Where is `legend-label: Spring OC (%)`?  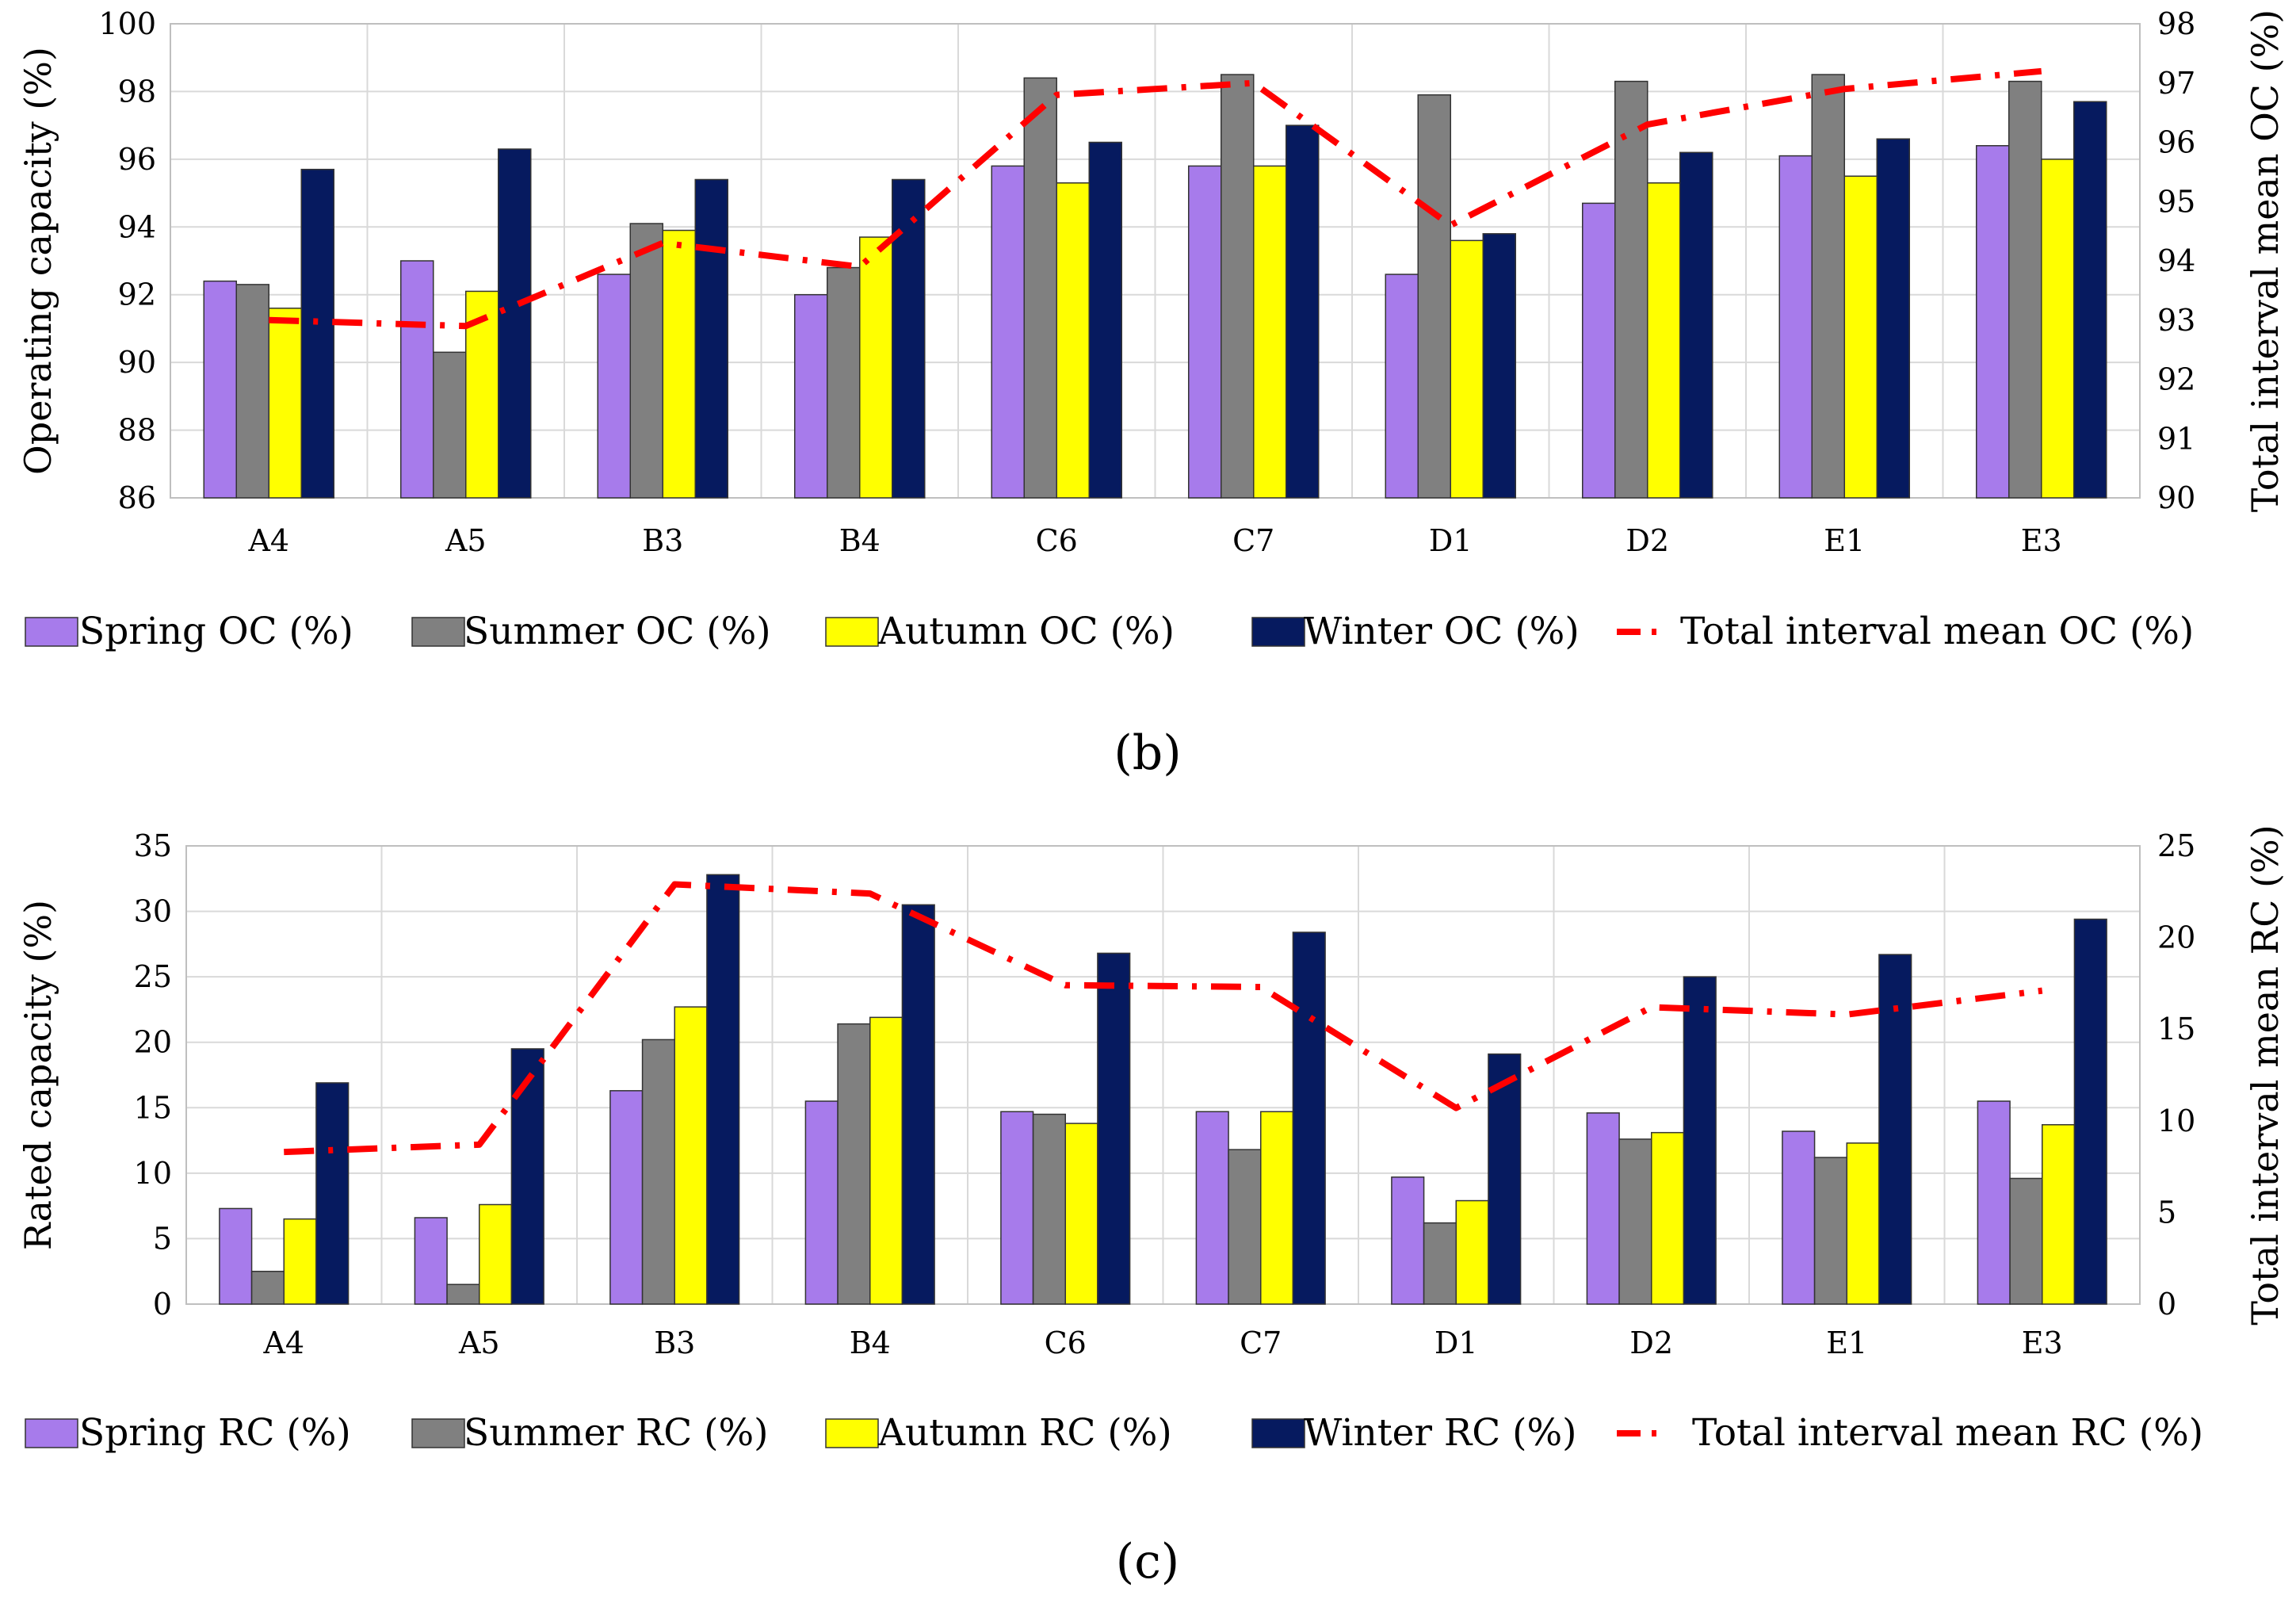
legend-label: Spring OC (%) is located at coordinates (216, 631).